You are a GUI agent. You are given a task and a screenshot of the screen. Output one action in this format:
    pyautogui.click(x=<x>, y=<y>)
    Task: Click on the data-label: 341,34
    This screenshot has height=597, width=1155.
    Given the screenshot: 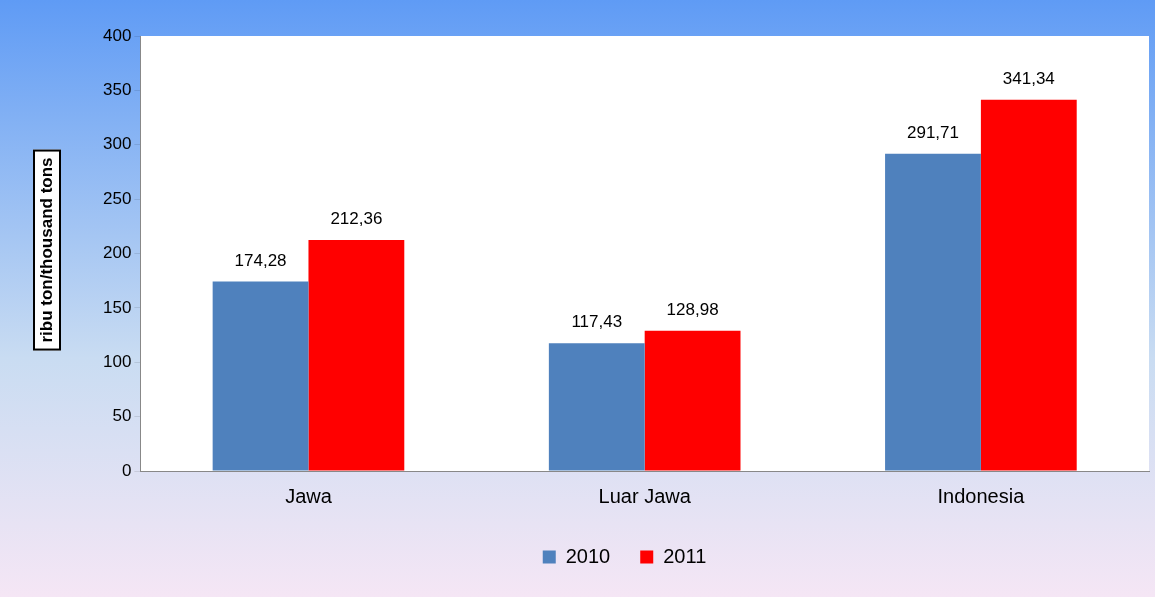 What is the action you would take?
    pyautogui.click(x=1028, y=78)
    